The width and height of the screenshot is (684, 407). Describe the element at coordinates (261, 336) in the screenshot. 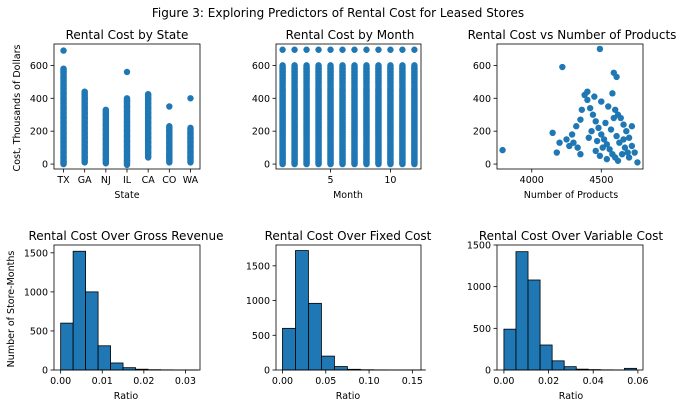

I see `y-tick-label: 500` at that location.